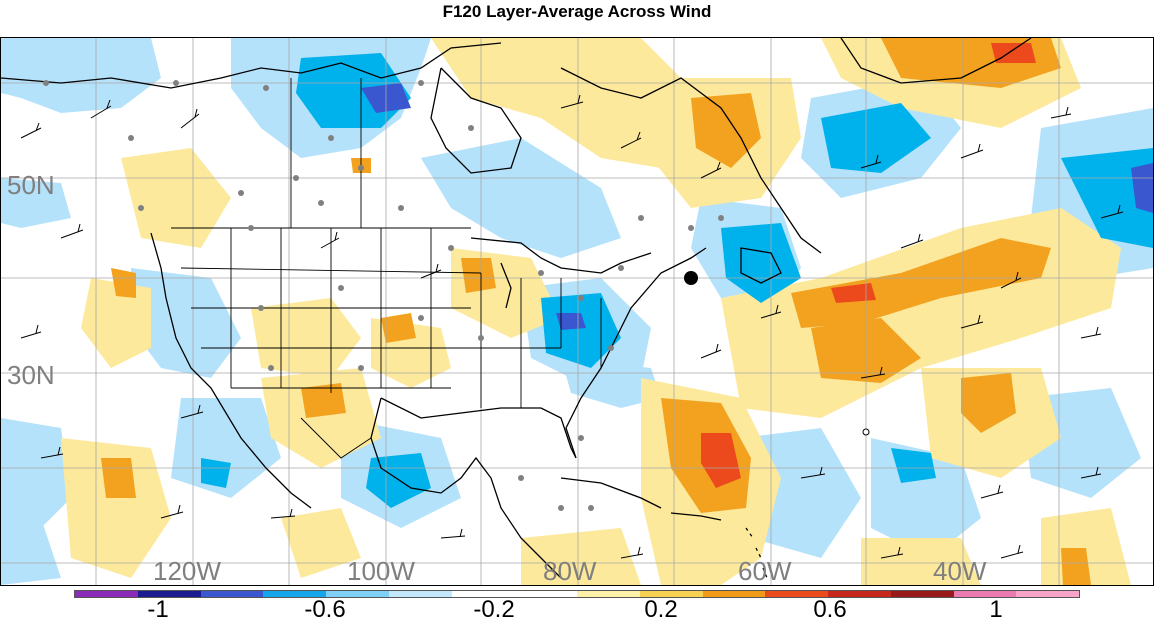 The image size is (1154, 623). I want to click on colorbar-label-minus-0-2: -0.2, so click(494, 609).